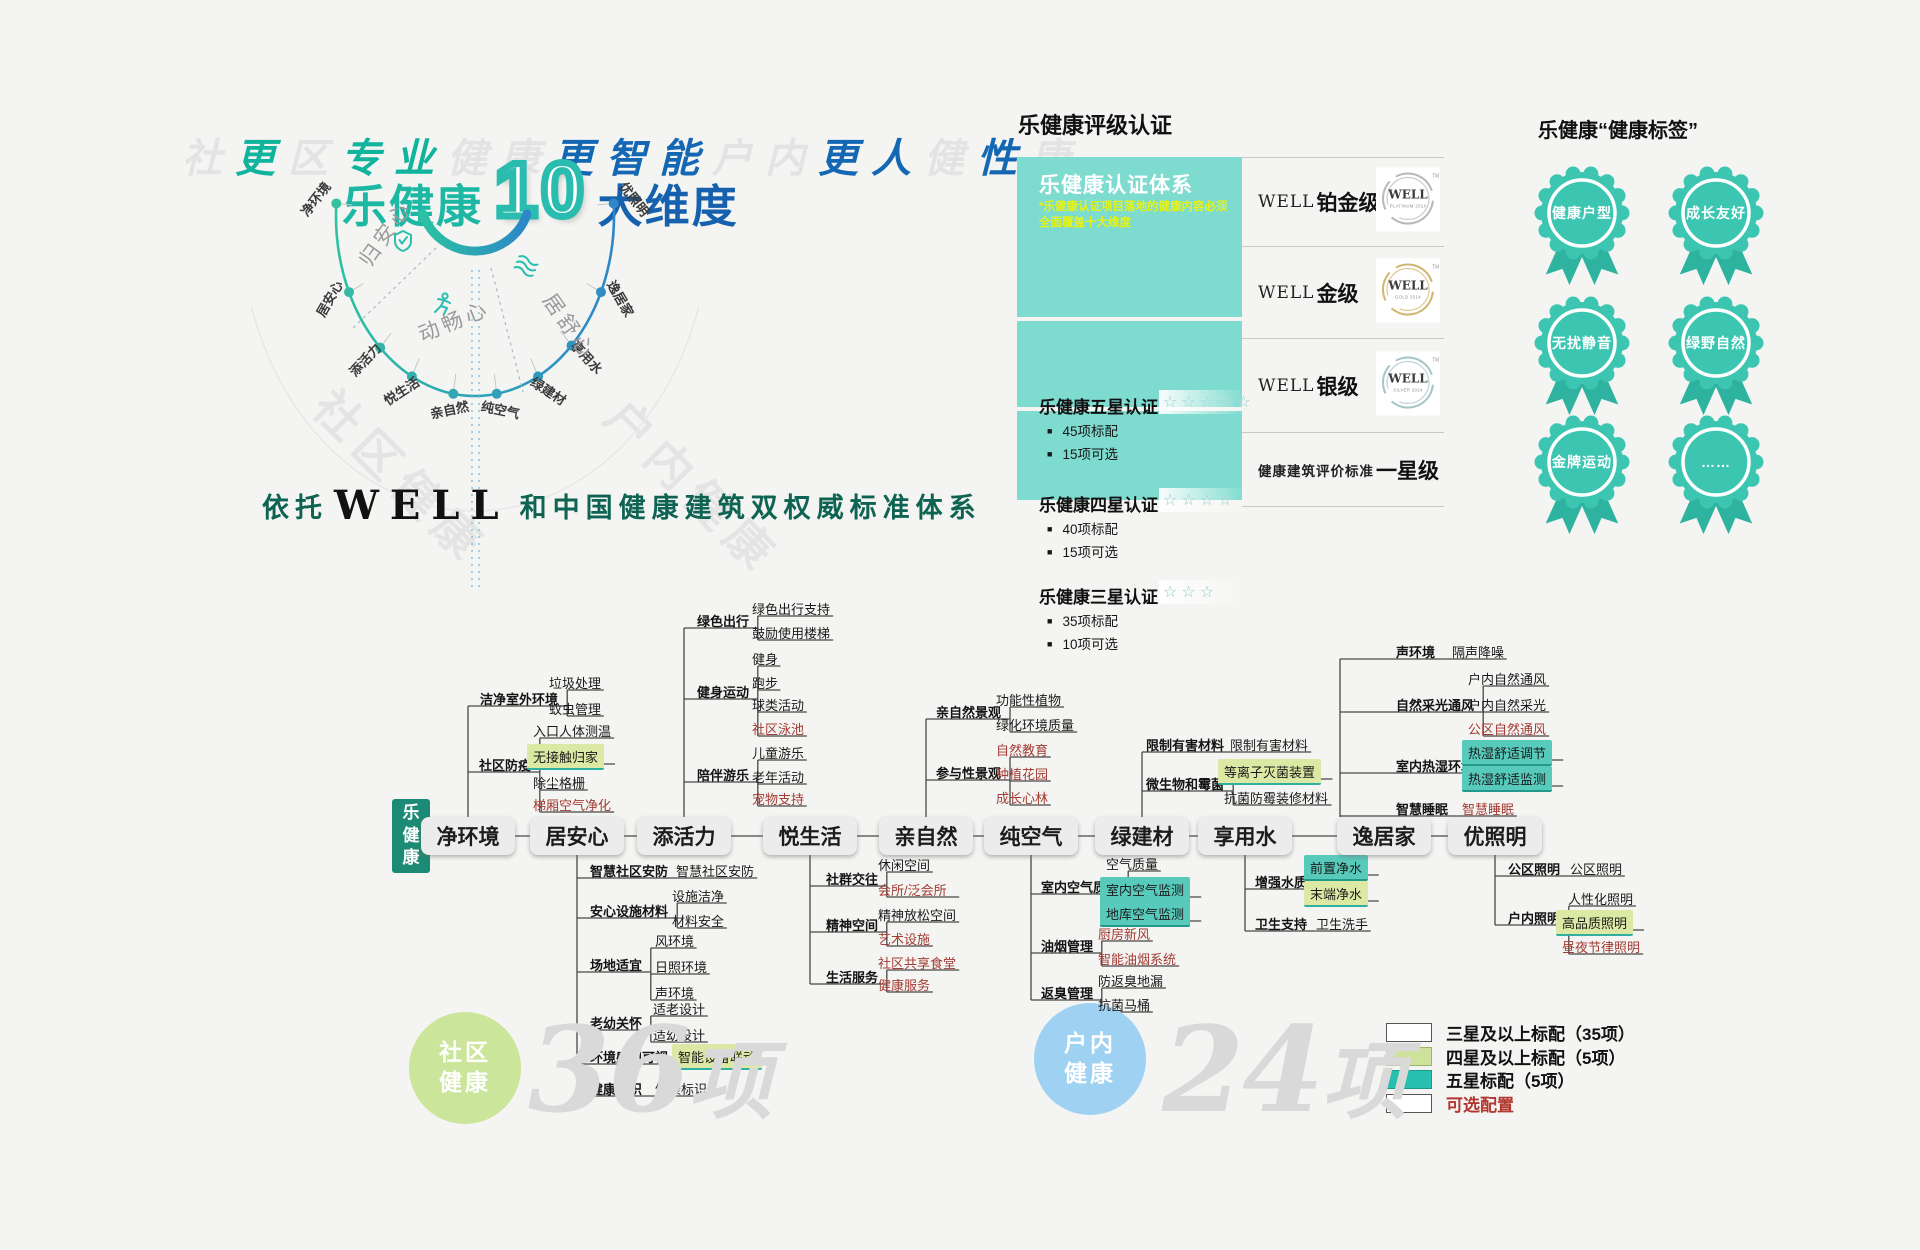 This screenshot has height=1250, width=1920. I want to click on ribbon-char: 智, so click(626, 159).